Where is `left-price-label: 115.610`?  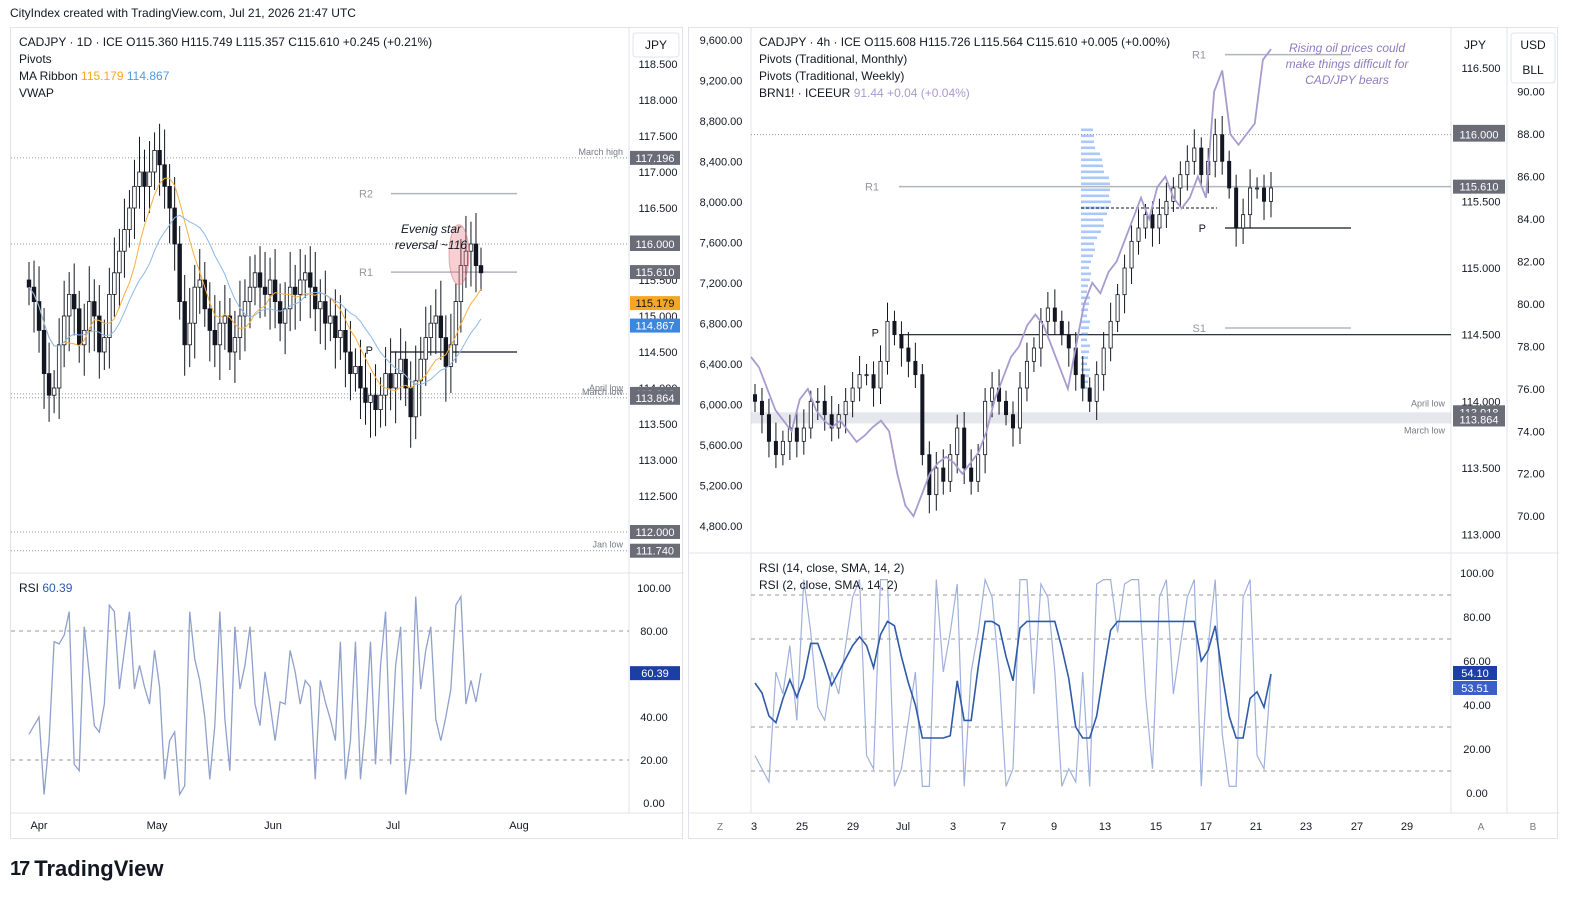 left-price-label: 115.610 is located at coordinates (655, 273).